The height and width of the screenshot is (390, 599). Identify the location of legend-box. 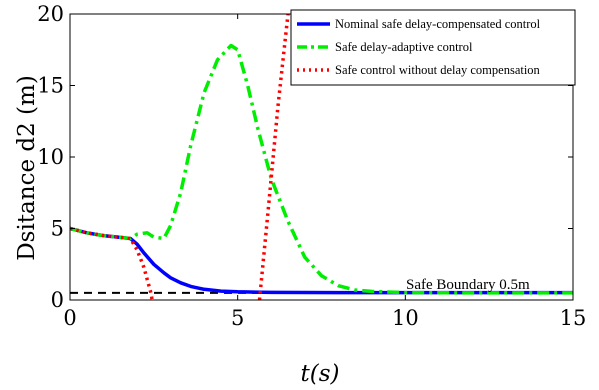
(433, 47).